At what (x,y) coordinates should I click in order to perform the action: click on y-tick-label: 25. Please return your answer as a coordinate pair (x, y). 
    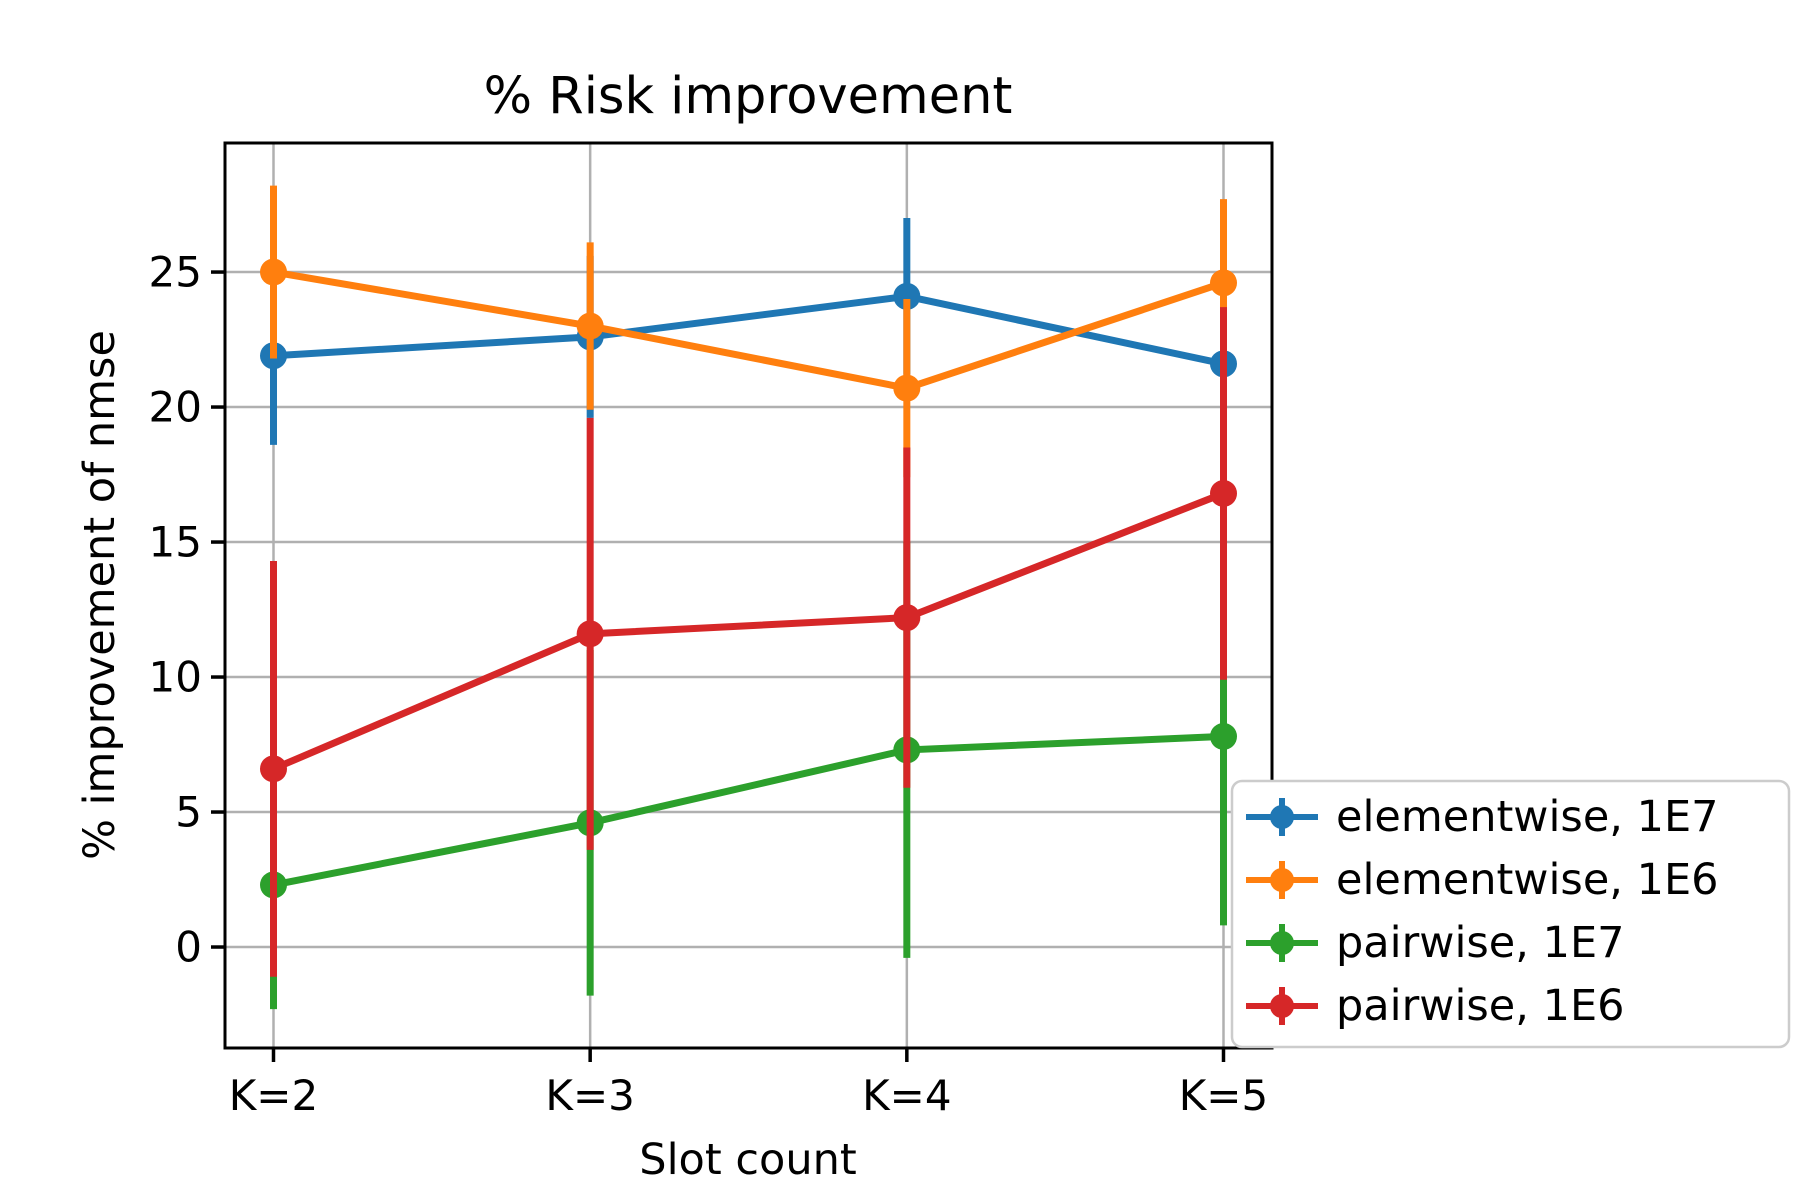
    Looking at the image, I should click on (175, 272).